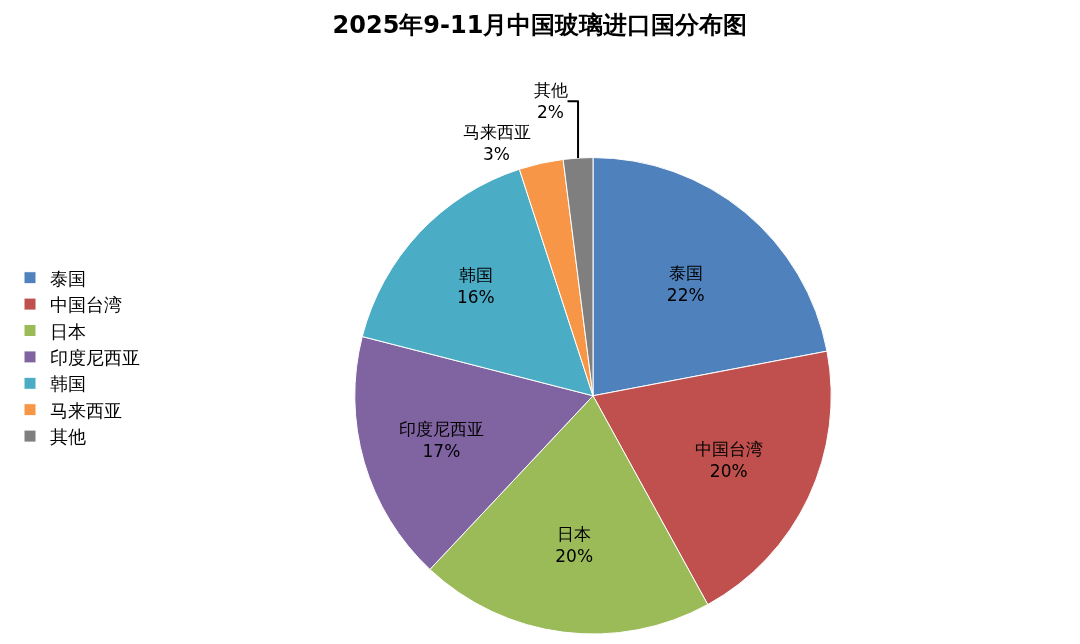 Image resolution: width=1080 pixels, height=644 pixels. What do you see at coordinates (574, 533) in the screenshot?
I see `slice-label: 日本` at bounding box center [574, 533].